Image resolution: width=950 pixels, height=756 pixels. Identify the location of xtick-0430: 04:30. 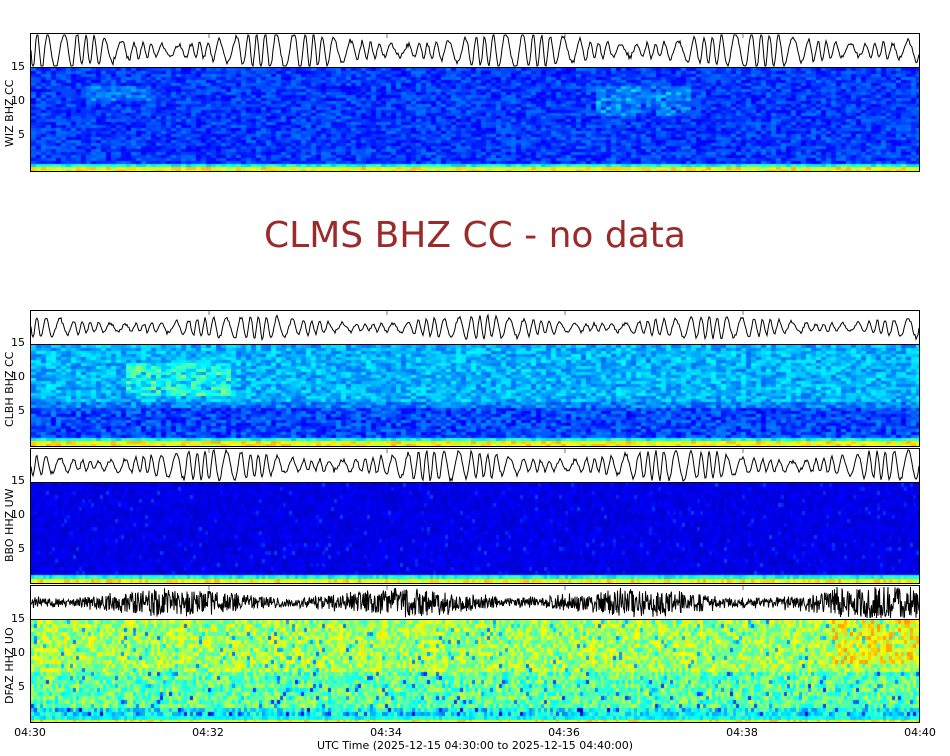
(30, 732).